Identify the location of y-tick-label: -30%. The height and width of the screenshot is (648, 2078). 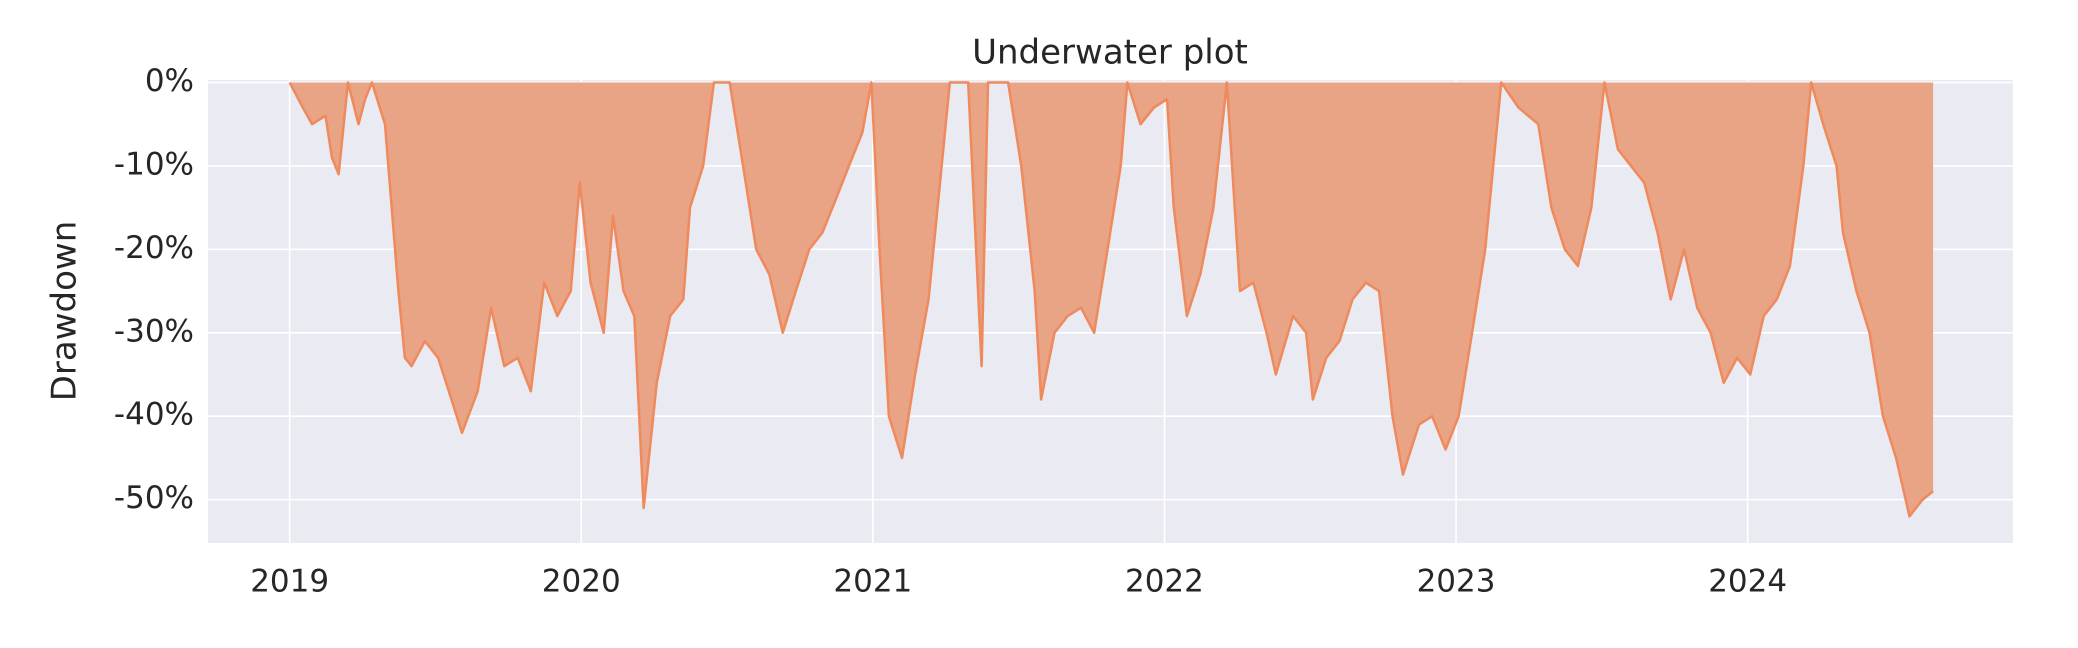
(154, 331).